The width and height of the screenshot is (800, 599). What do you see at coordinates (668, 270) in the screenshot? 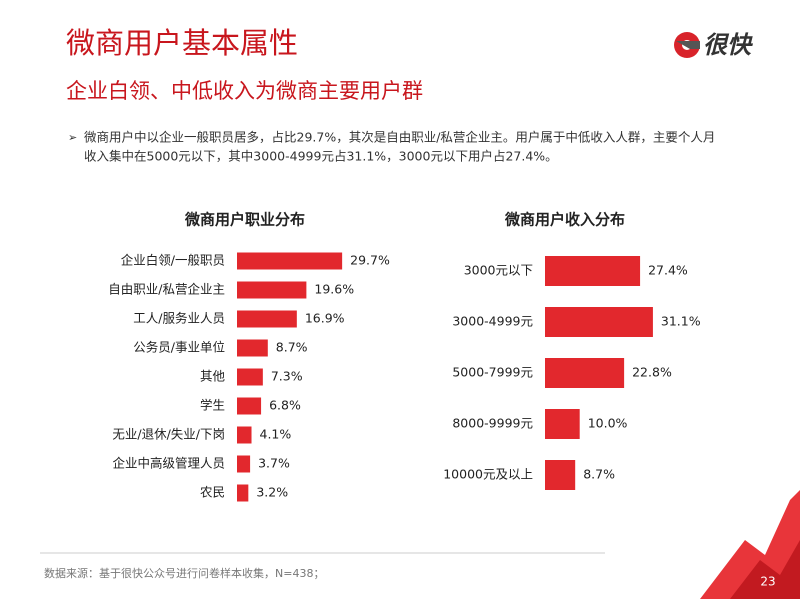
I see `value-label: 27.4%` at bounding box center [668, 270].